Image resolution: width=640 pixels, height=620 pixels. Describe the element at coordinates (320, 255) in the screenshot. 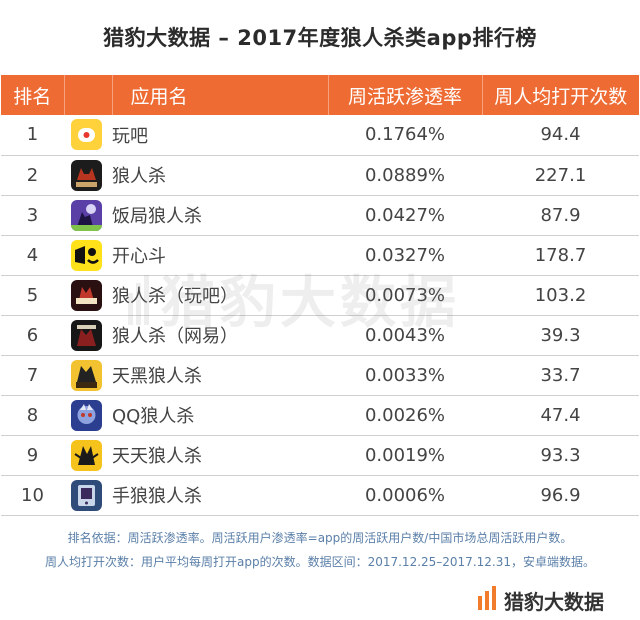

I see `table-row: 4 开心斗 0.0327% 178.7` at that location.